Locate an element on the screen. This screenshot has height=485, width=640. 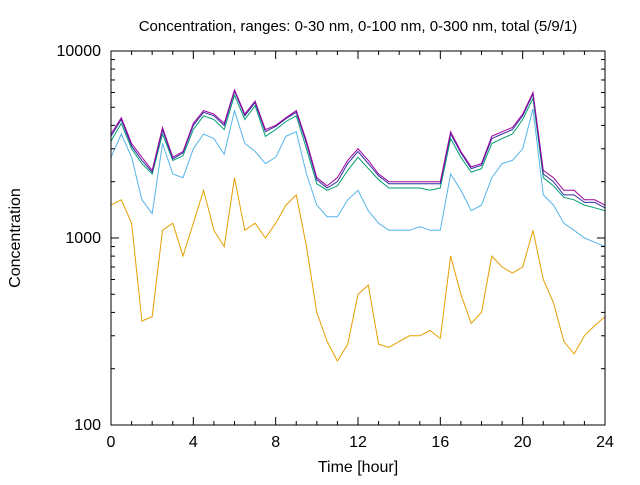
x-axis-label: Time [hour] is located at coordinates (358, 467).